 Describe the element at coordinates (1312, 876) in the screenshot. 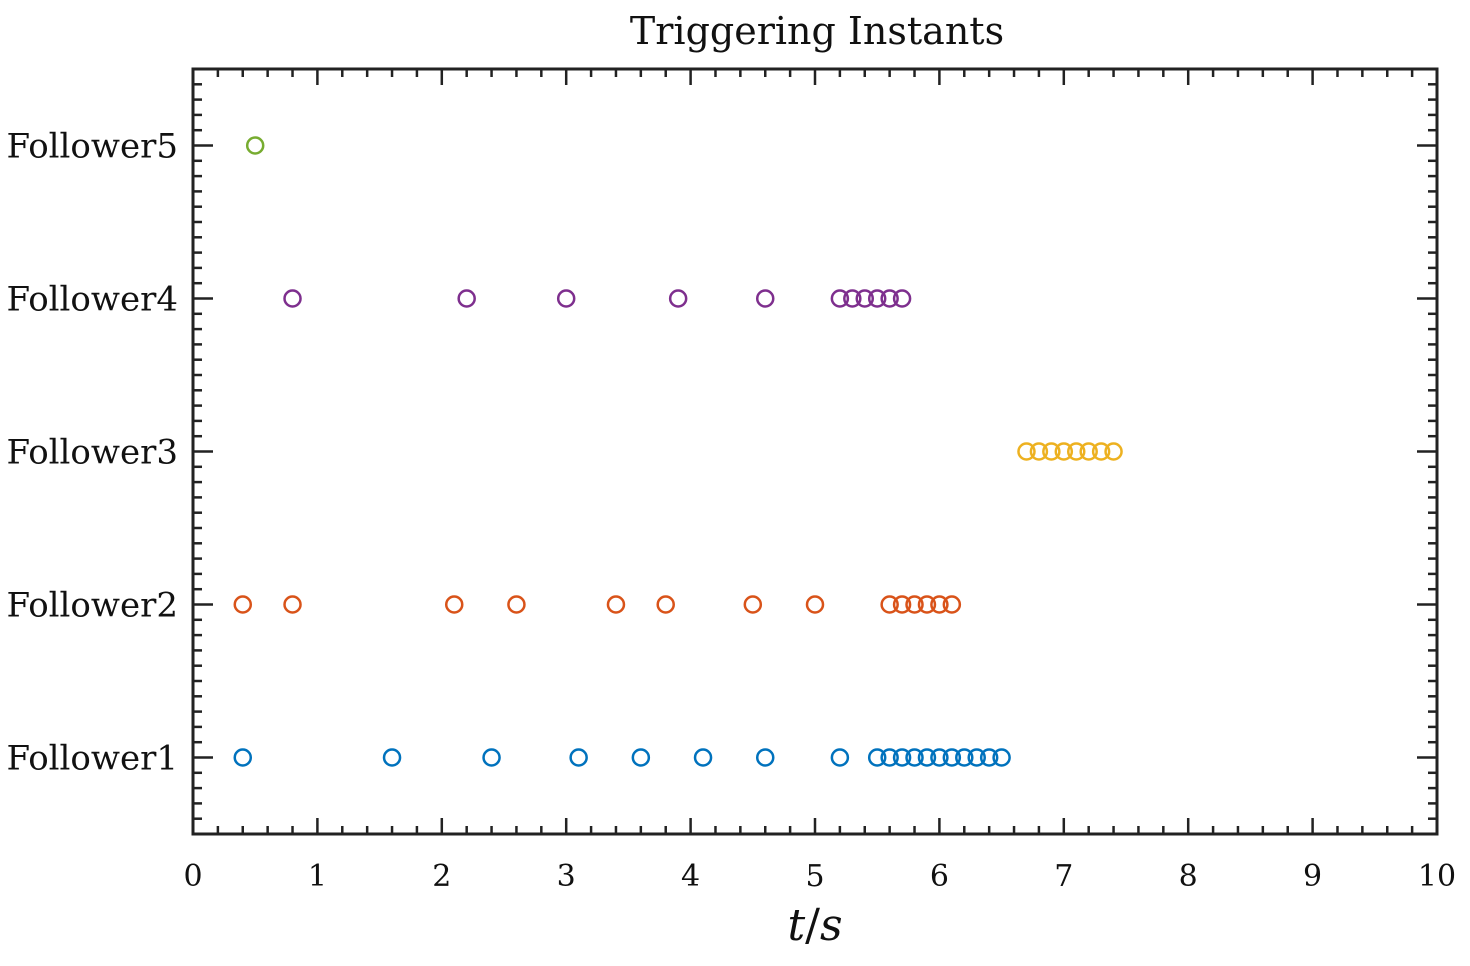

I see `x-tick-label: 9` at that location.